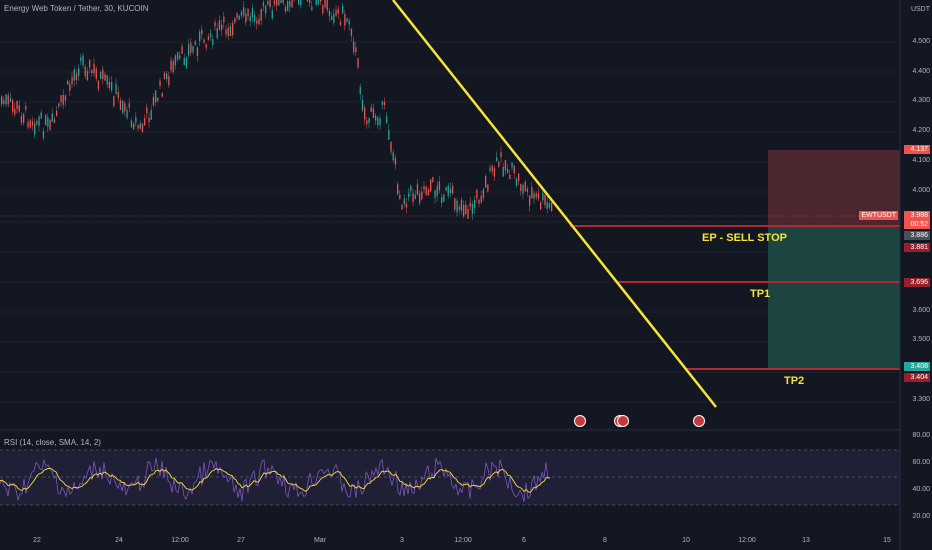 The image size is (932, 550). Describe the element at coordinates (917, 282) in the screenshot. I see `tp1-price-badge: 3.696` at that location.